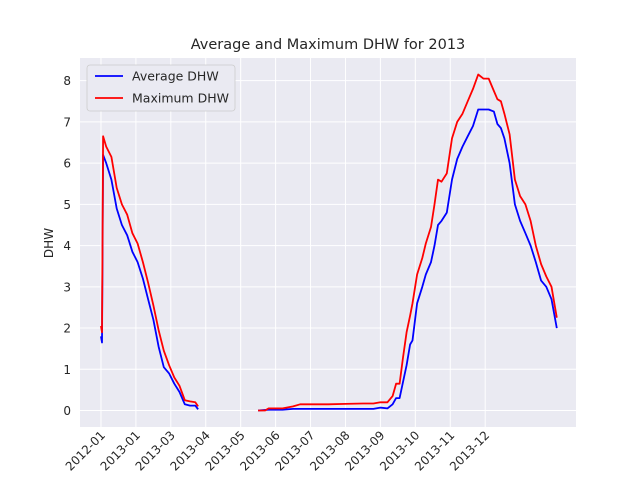 This screenshot has height=480, width=640. What do you see at coordinates (67, 329) in the screenshot?
I see `y-tick-label: 2` at bounding box center [67, 329].